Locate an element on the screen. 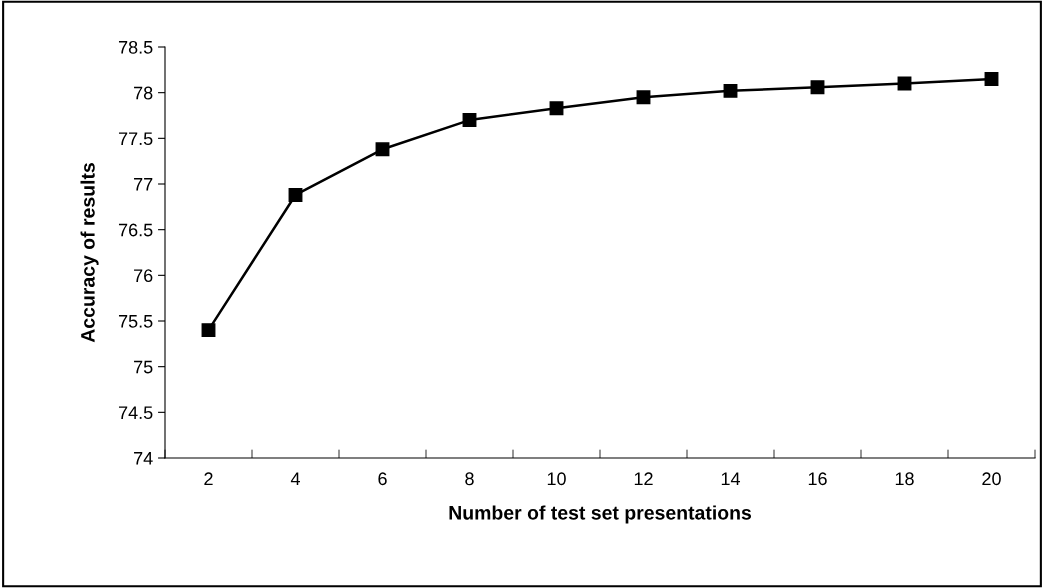 The width and height of the screenshot is (1044, 588). x-tick-label: 16 is located at coordinates (817, 479).